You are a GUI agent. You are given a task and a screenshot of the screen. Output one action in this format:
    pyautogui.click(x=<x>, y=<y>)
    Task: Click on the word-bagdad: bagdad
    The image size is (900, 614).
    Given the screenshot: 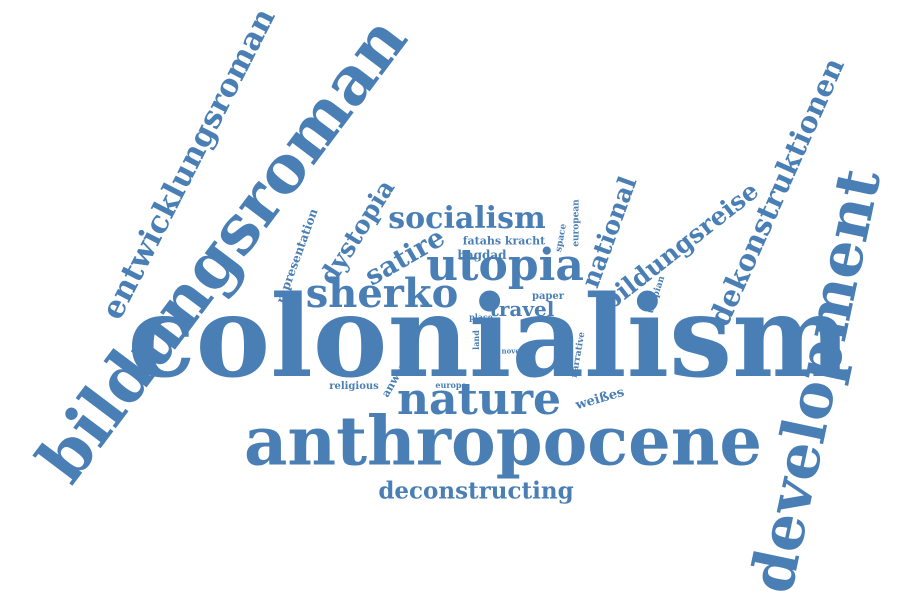 What is the action you would take?
    pyautogui.click(x=482, y=255)
    